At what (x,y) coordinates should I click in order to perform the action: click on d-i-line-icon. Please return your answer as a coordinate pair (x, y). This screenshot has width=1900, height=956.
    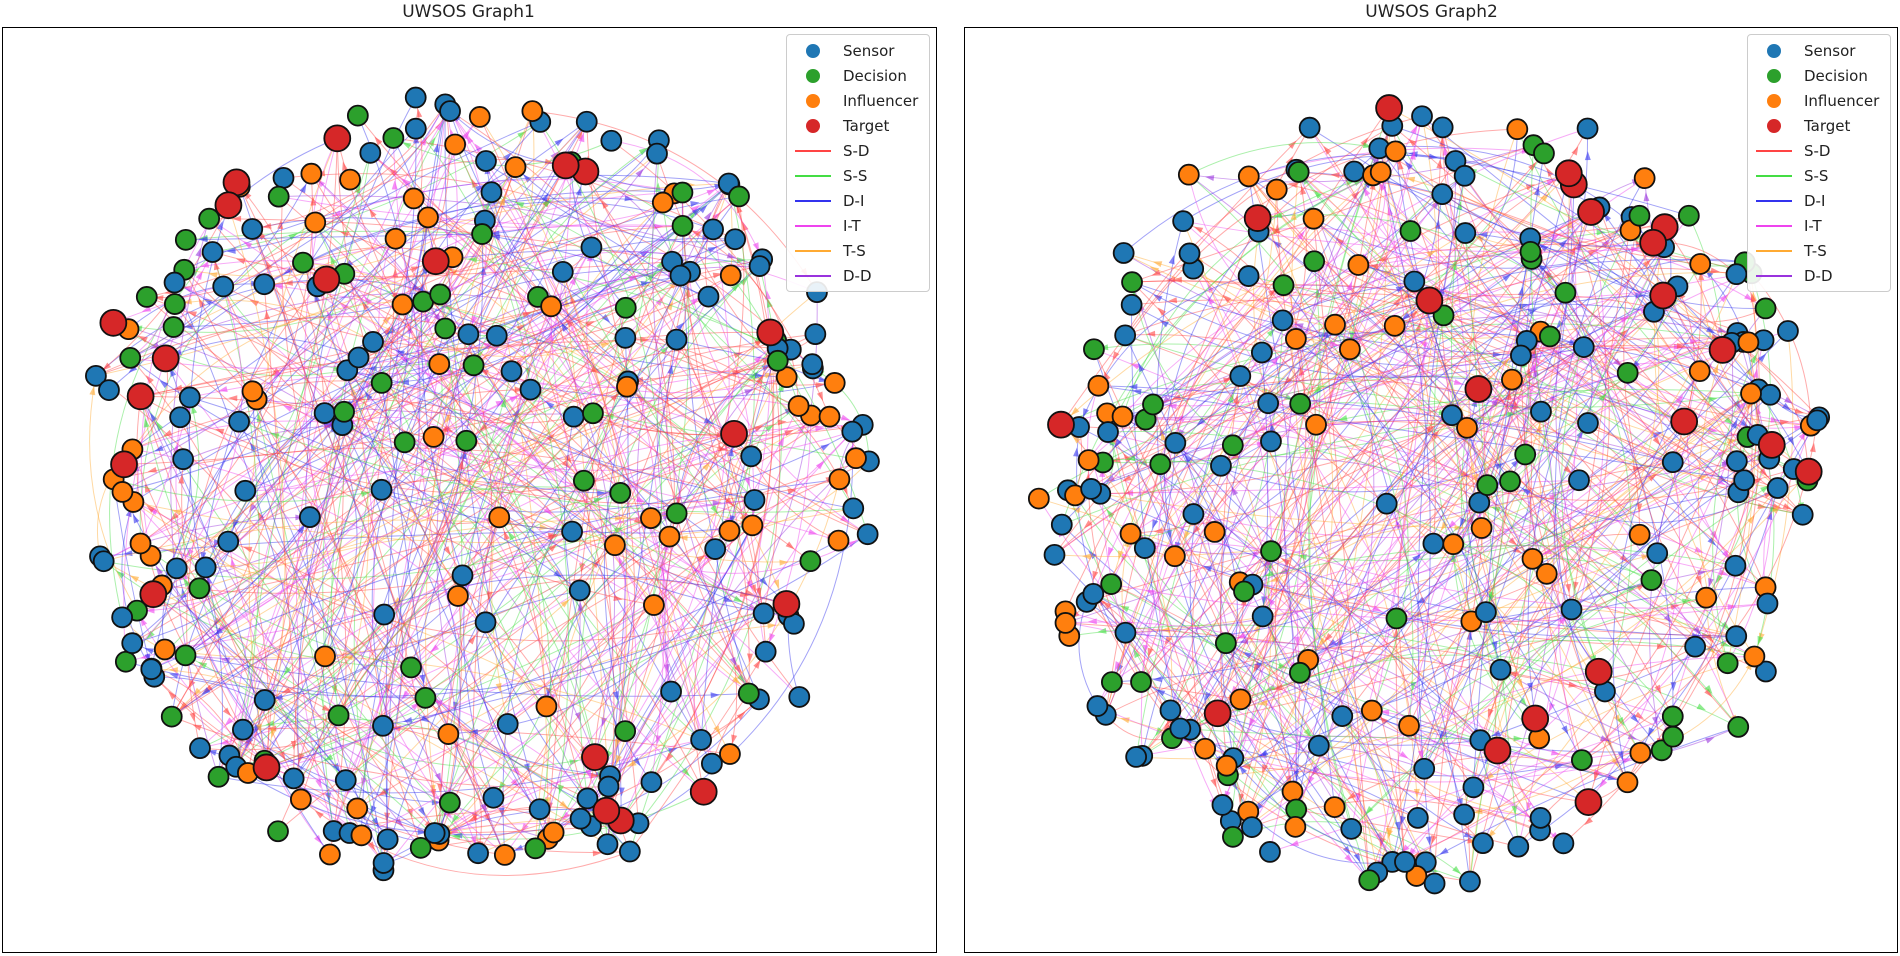
    Looking at the image, I should click on (1774, 200).